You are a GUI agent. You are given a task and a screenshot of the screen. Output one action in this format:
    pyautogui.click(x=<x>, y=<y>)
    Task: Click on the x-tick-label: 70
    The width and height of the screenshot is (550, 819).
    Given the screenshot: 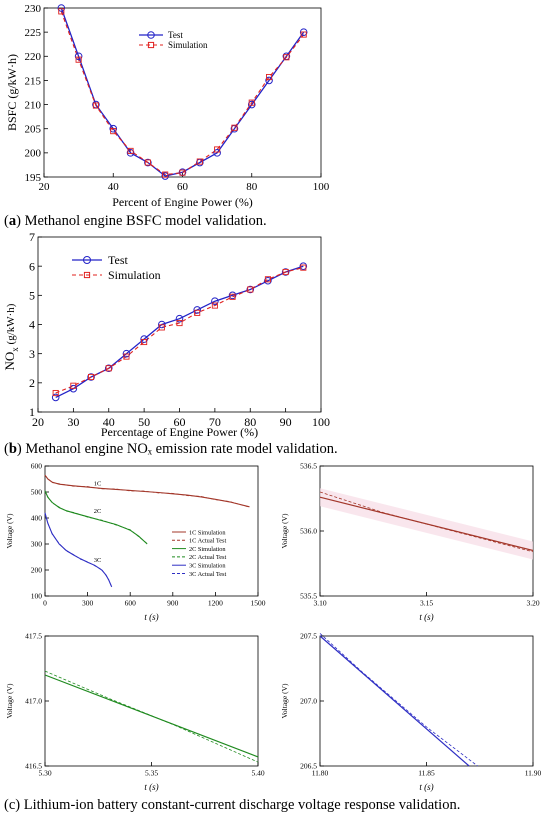 What is the action you would take?
    pyautogui.click(x=215, y=422)
    